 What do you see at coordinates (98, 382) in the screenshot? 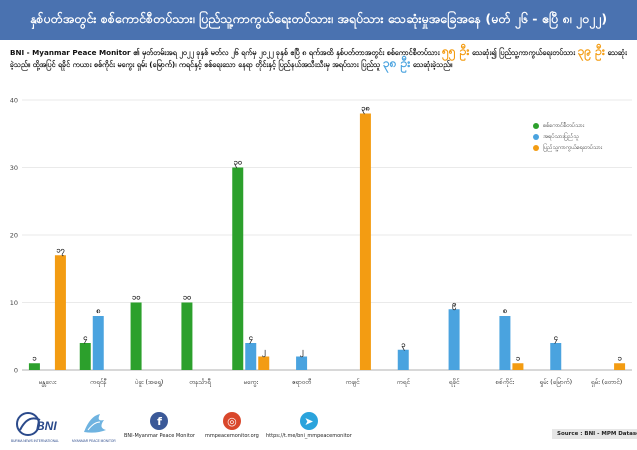
I see `x-tick-label: ကရင်နီ` at bounding box center [98, 382].